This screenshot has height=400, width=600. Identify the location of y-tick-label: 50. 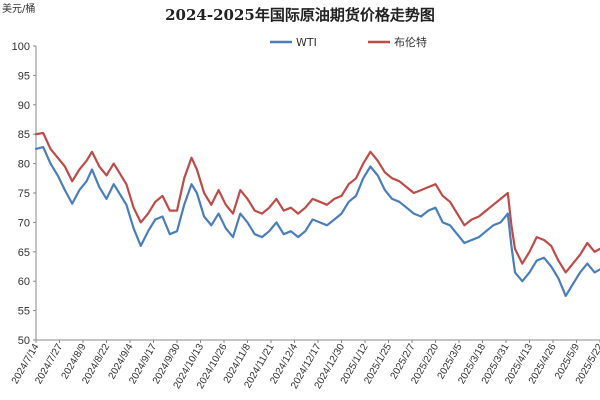
(24, 341).